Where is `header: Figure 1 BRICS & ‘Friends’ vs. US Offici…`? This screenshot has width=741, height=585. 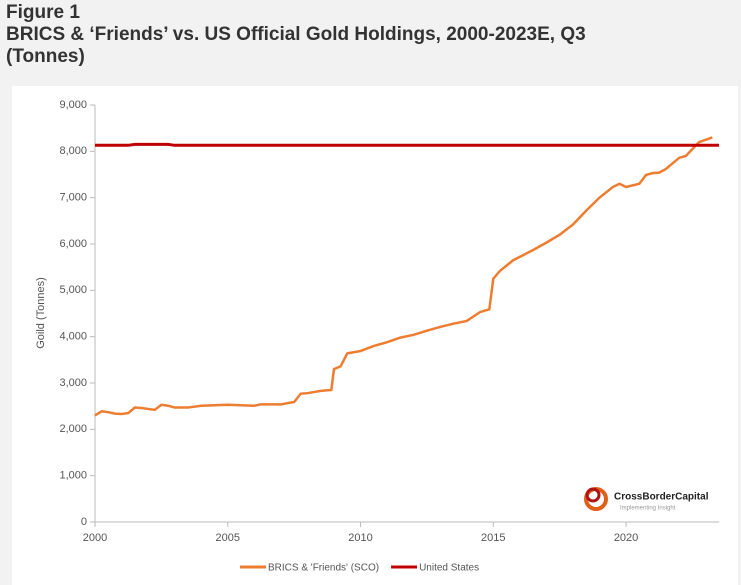 header: Figure 1 BRICS & ‘Friends’ vs. US Offici… is located at coordinates (306, 35).